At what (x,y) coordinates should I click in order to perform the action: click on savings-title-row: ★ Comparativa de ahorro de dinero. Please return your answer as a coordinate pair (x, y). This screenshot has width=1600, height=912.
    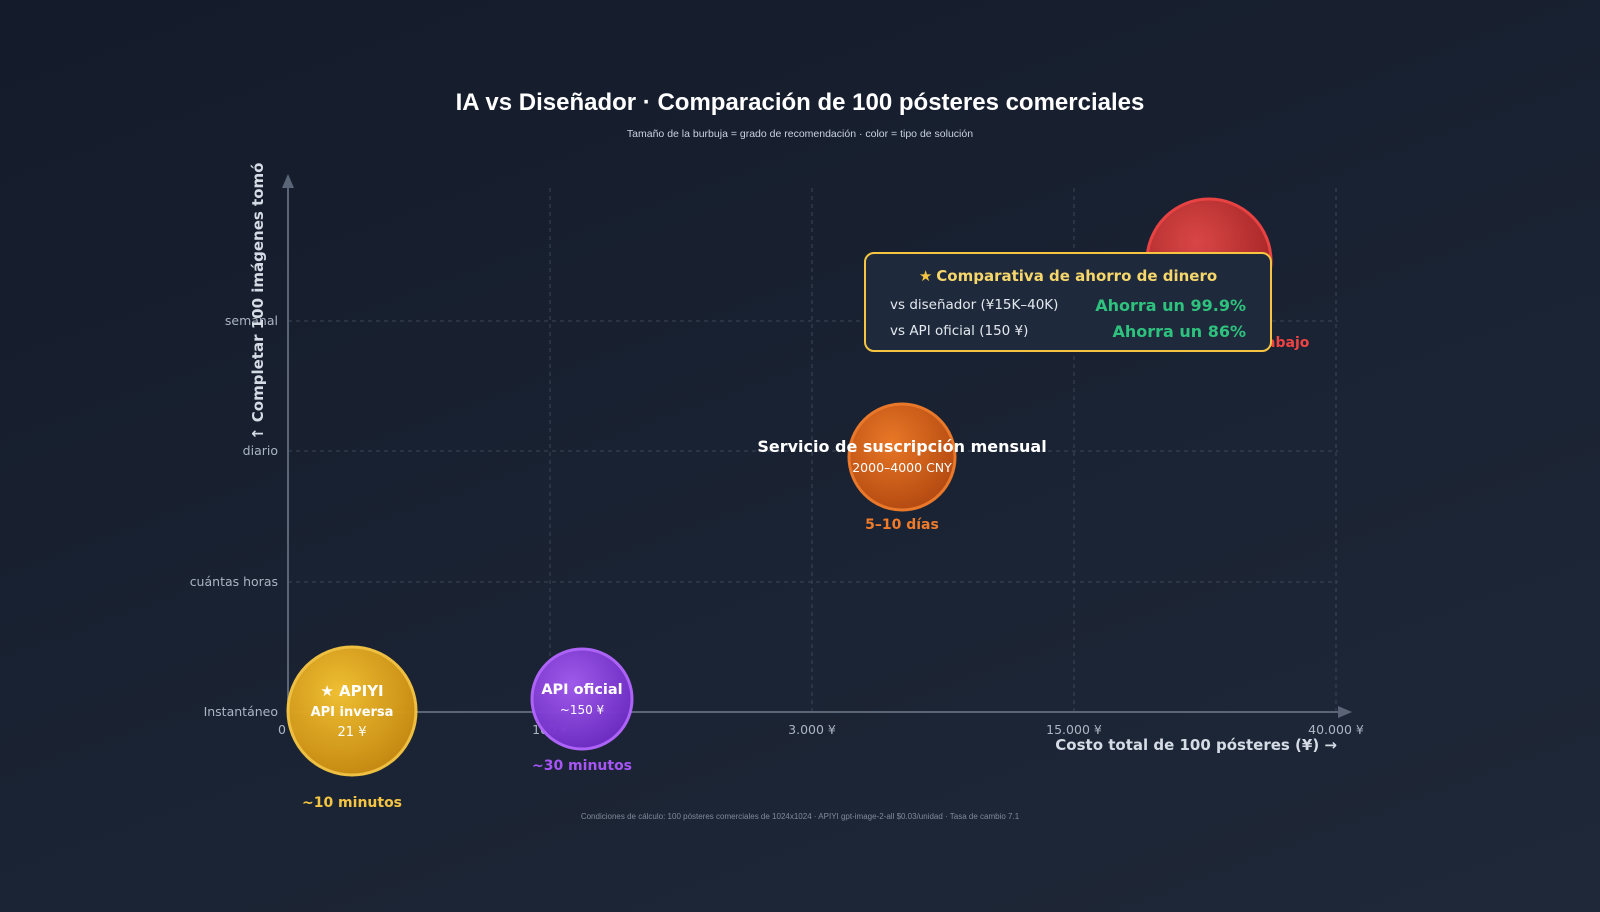
    Looking at the image, I should click on (1068, 276).